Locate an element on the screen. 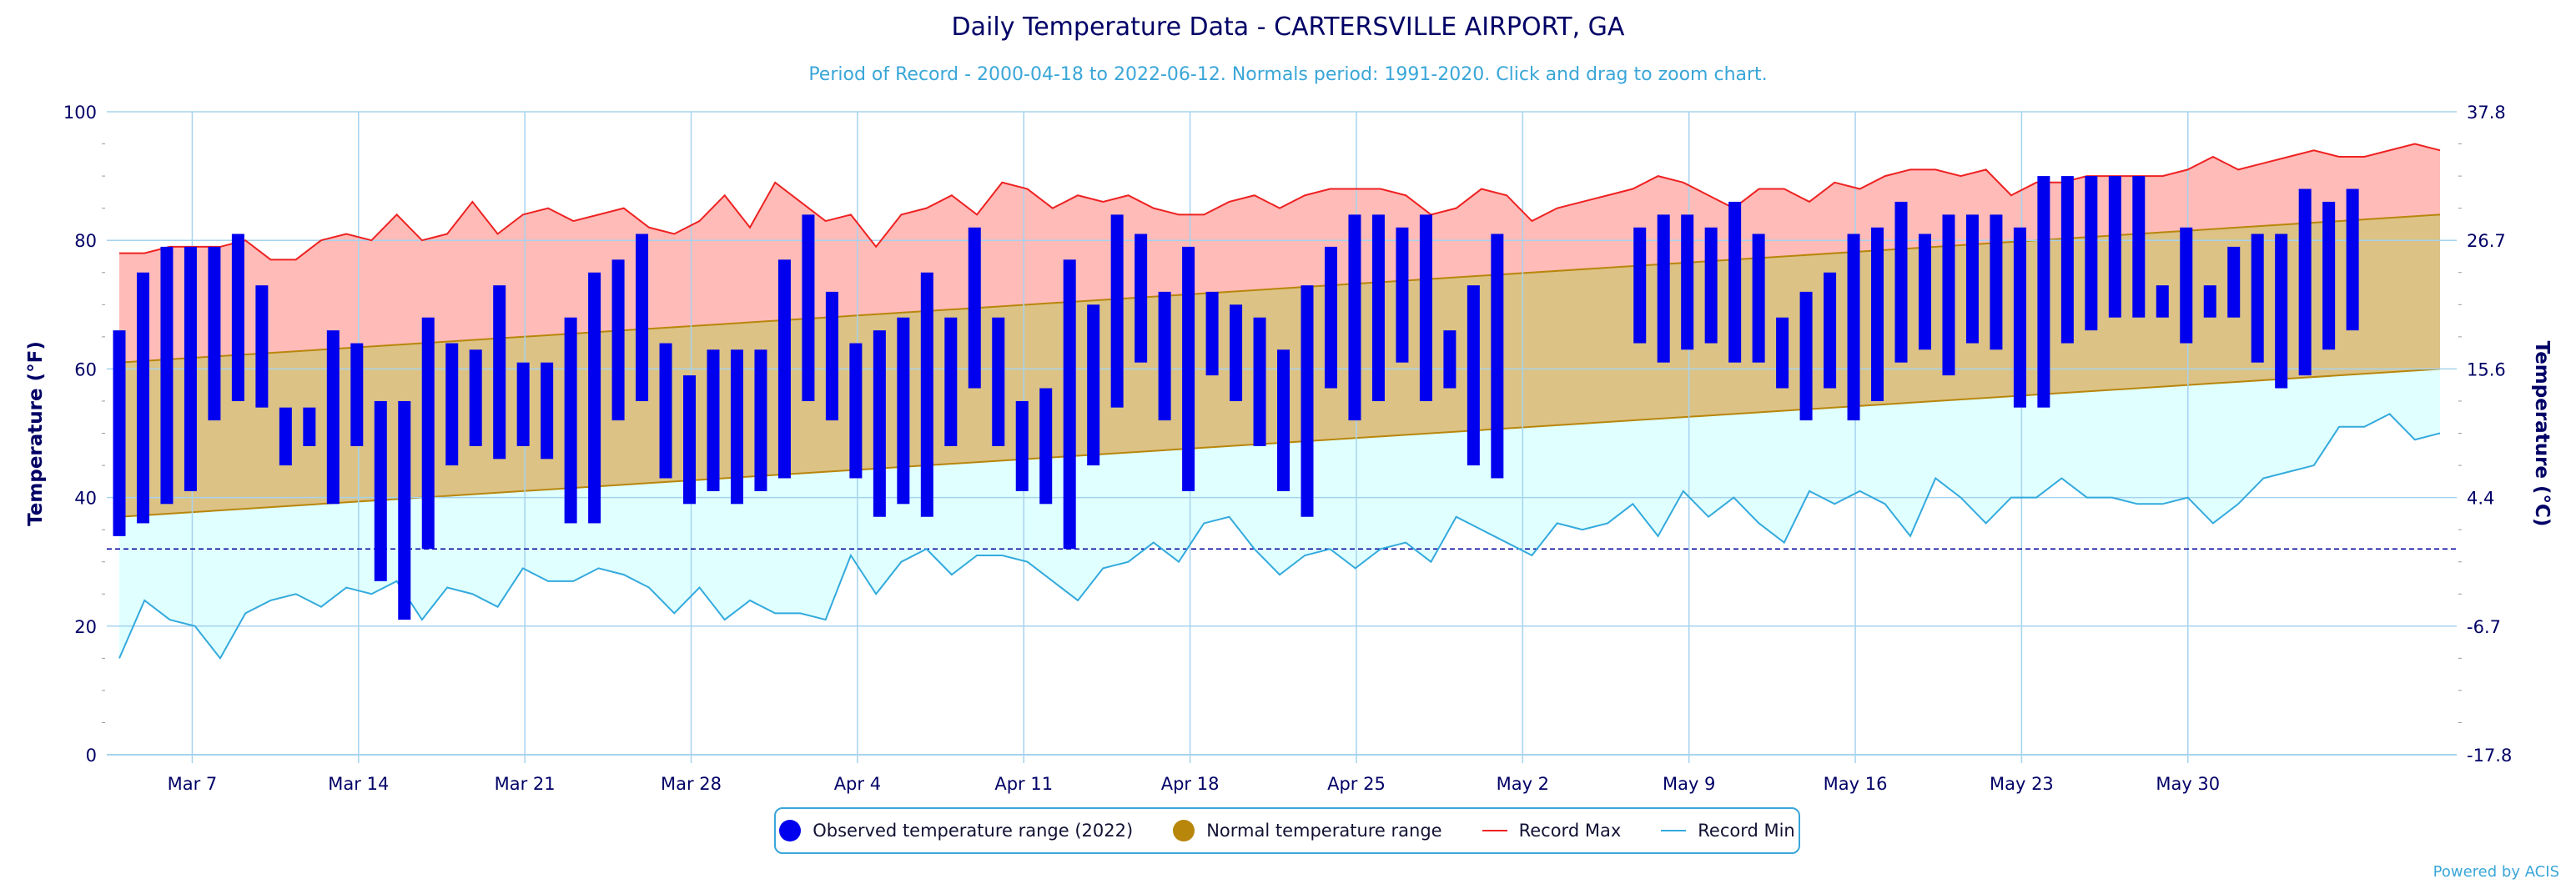 The width and height of the screenshot is (2576, 889). legend-item-record-min: Record Min is located at coordinates (1728, 831).